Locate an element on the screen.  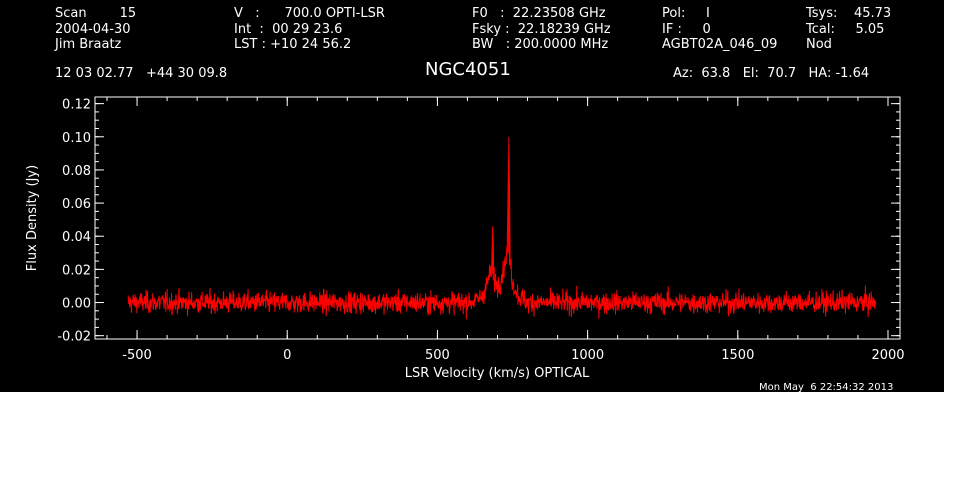
timestamp: Mon May 6 22:54:32 2013 is located at coordinates (826, 387).